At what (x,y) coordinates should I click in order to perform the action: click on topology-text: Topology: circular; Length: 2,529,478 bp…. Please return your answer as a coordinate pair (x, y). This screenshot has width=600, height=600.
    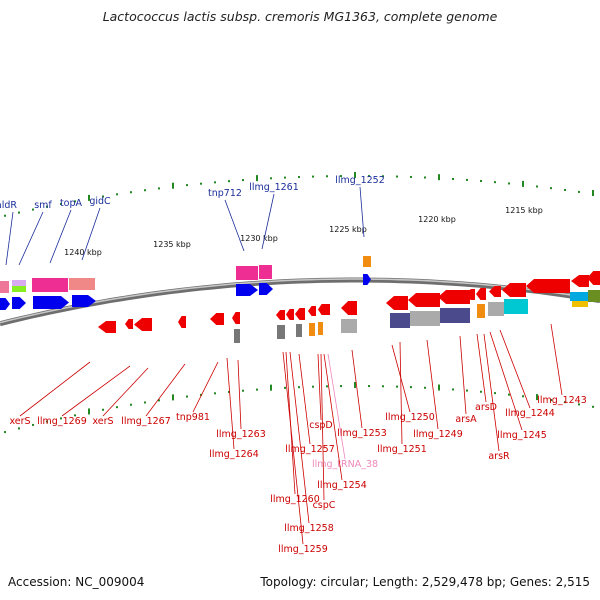
    Looking at the image, I should click on (425, 582).